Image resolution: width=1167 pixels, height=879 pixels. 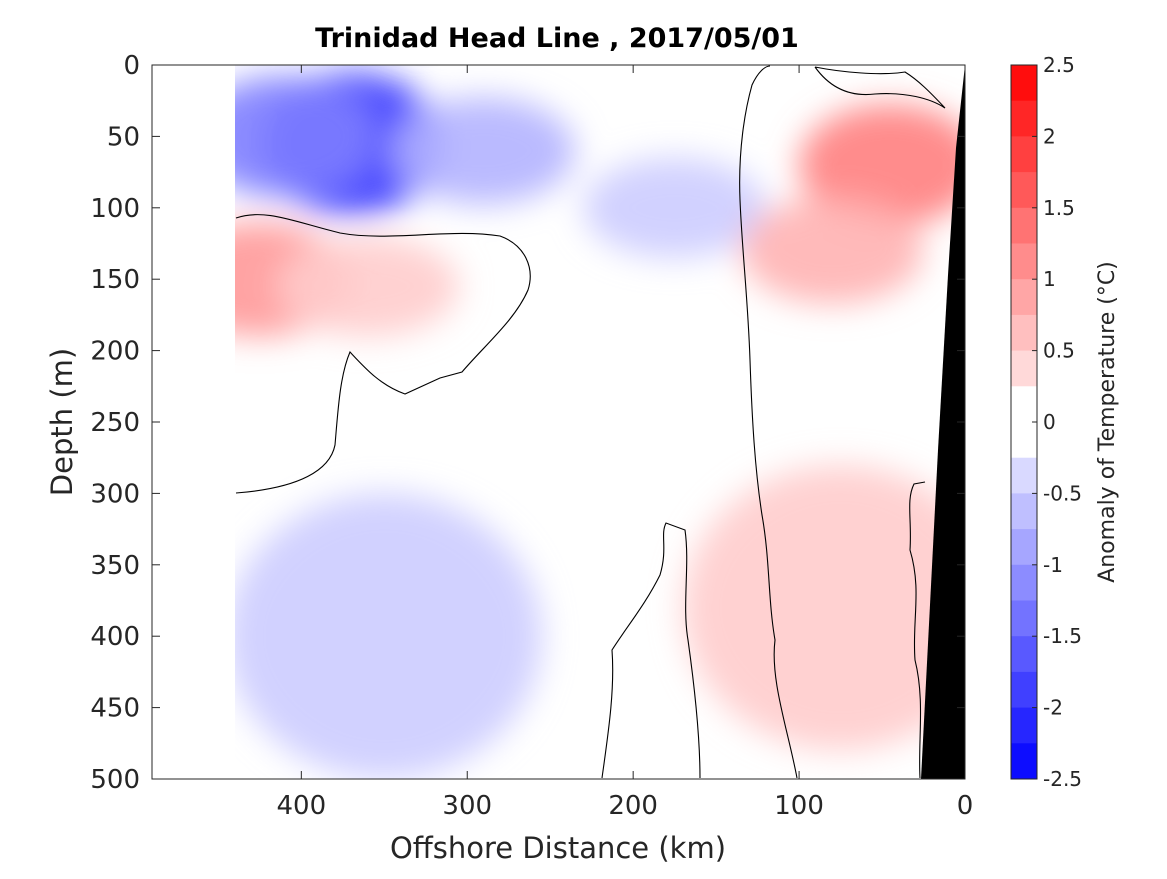 I want to click on y-axis-label: Depth (m), so click(x=62, y=422).